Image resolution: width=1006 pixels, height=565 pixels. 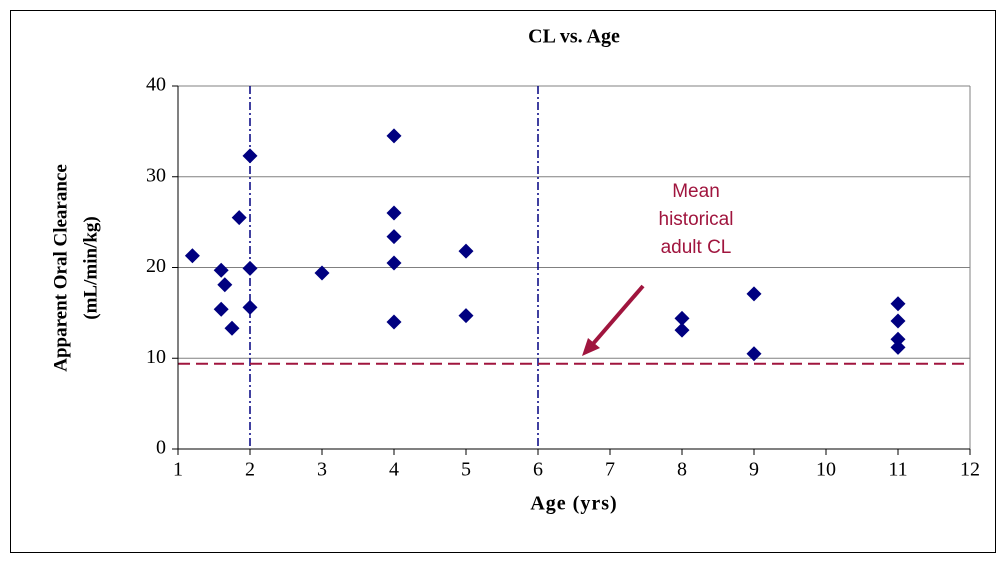 I want to click on x-tick-label: 5, so click(x=466, y=470).